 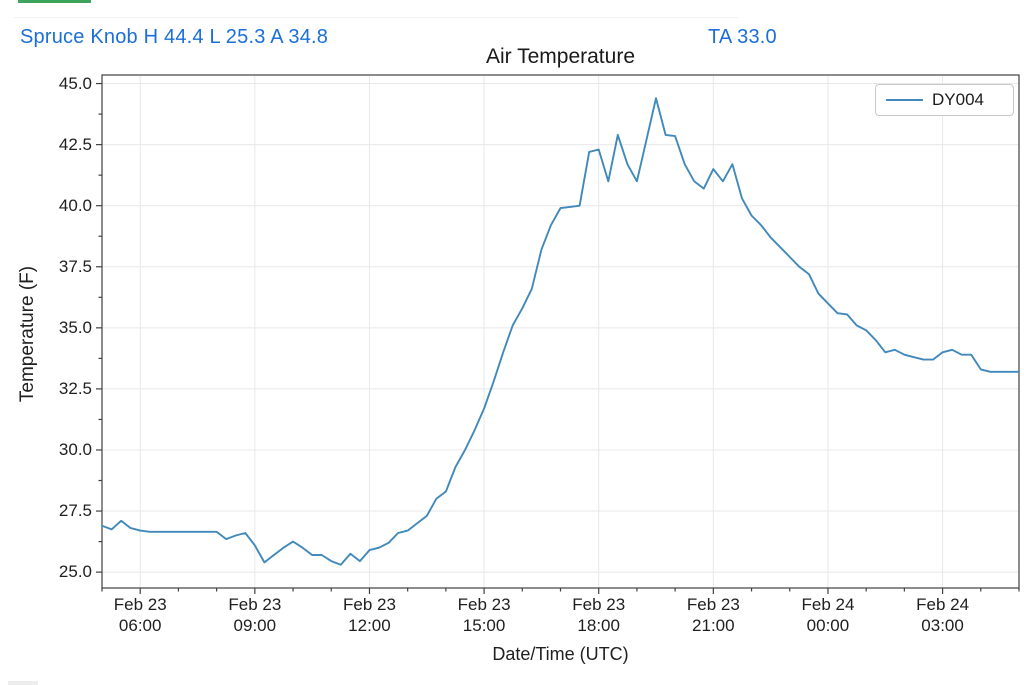 What do you see at coordinates (255, 625) in the screenshot?
I see `x-tick-time: 09:00` at bounding box center [255, 625].